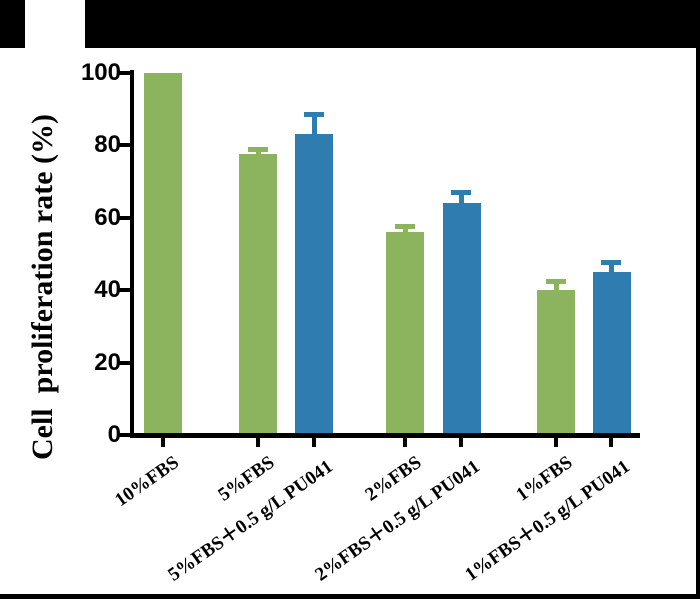 This screenshot has height=604, width=700. What do you see at coordinates (114, 434) in the screenshot?
I see `y-tick-label: 0` at bounding box center [114, 434].